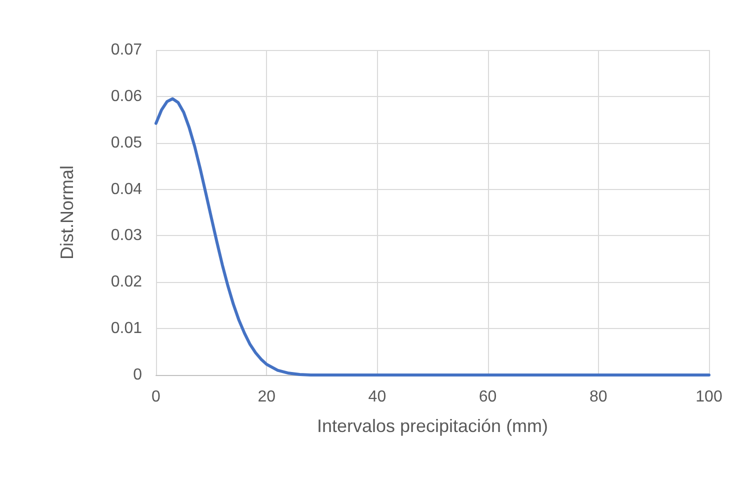 This screenshot has height=498, width=751. I want to click on x-tick-label: 40, so click(377, 397).